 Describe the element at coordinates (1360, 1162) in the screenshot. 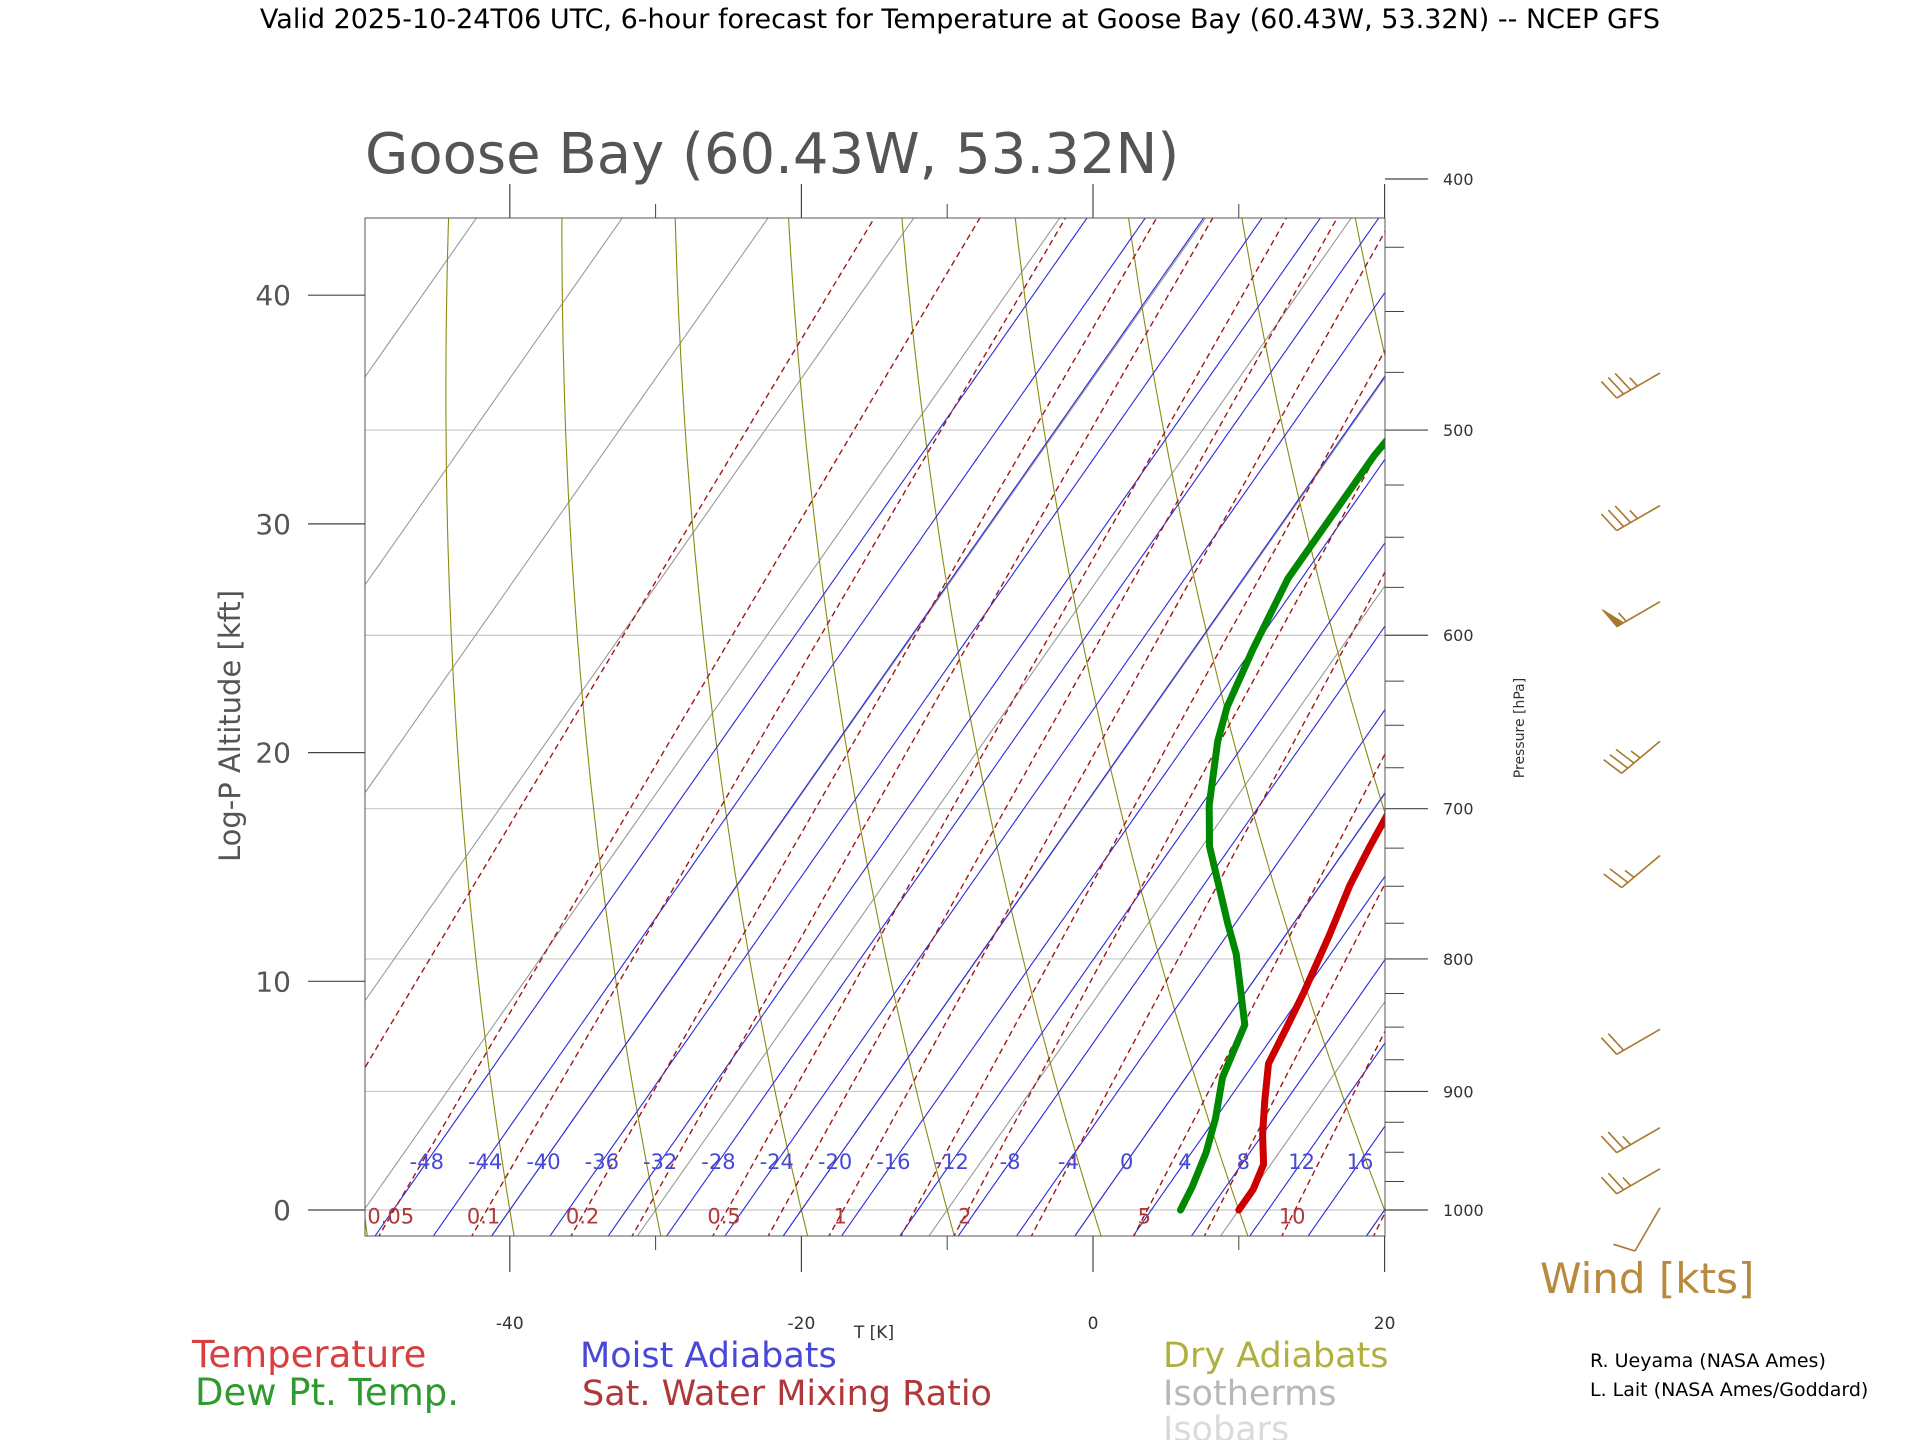

I see `isotherm-label: 16` at that location.